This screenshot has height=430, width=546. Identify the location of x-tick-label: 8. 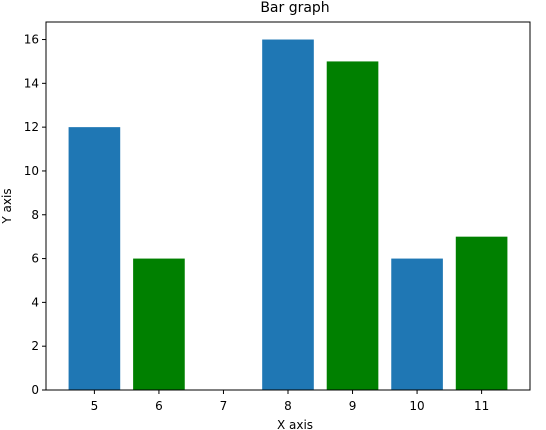
(288, 406).